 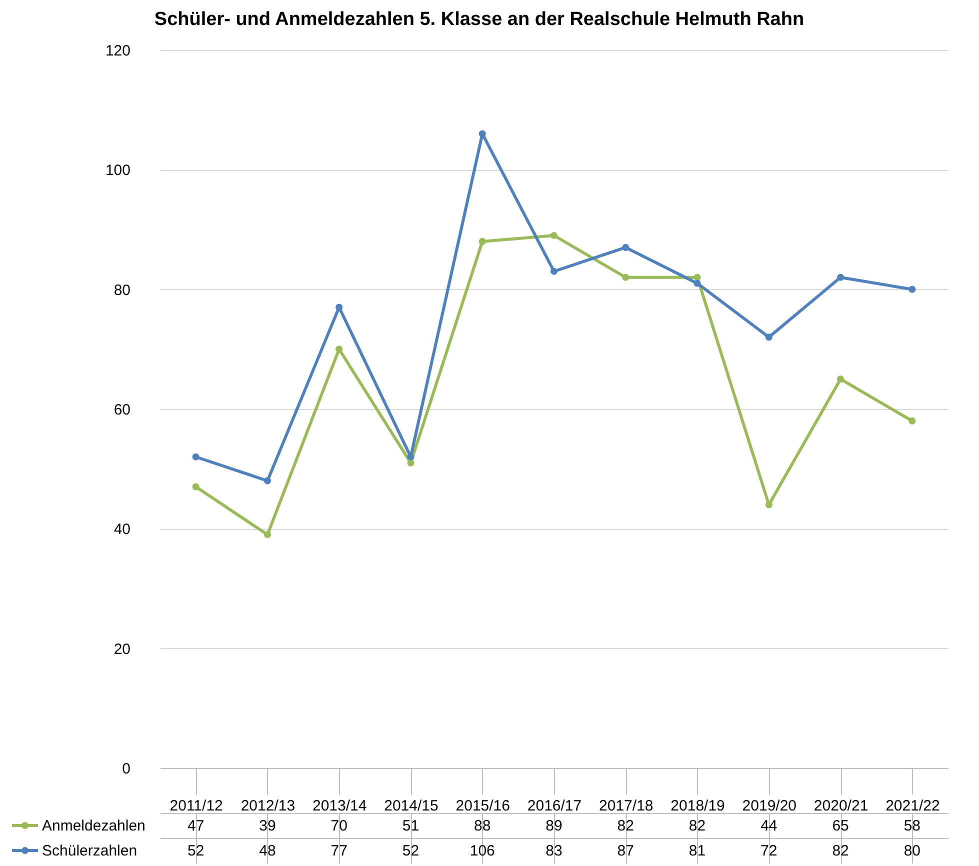 I want to click on x-tick-label: 2015/16, so click(x=483, y=806).